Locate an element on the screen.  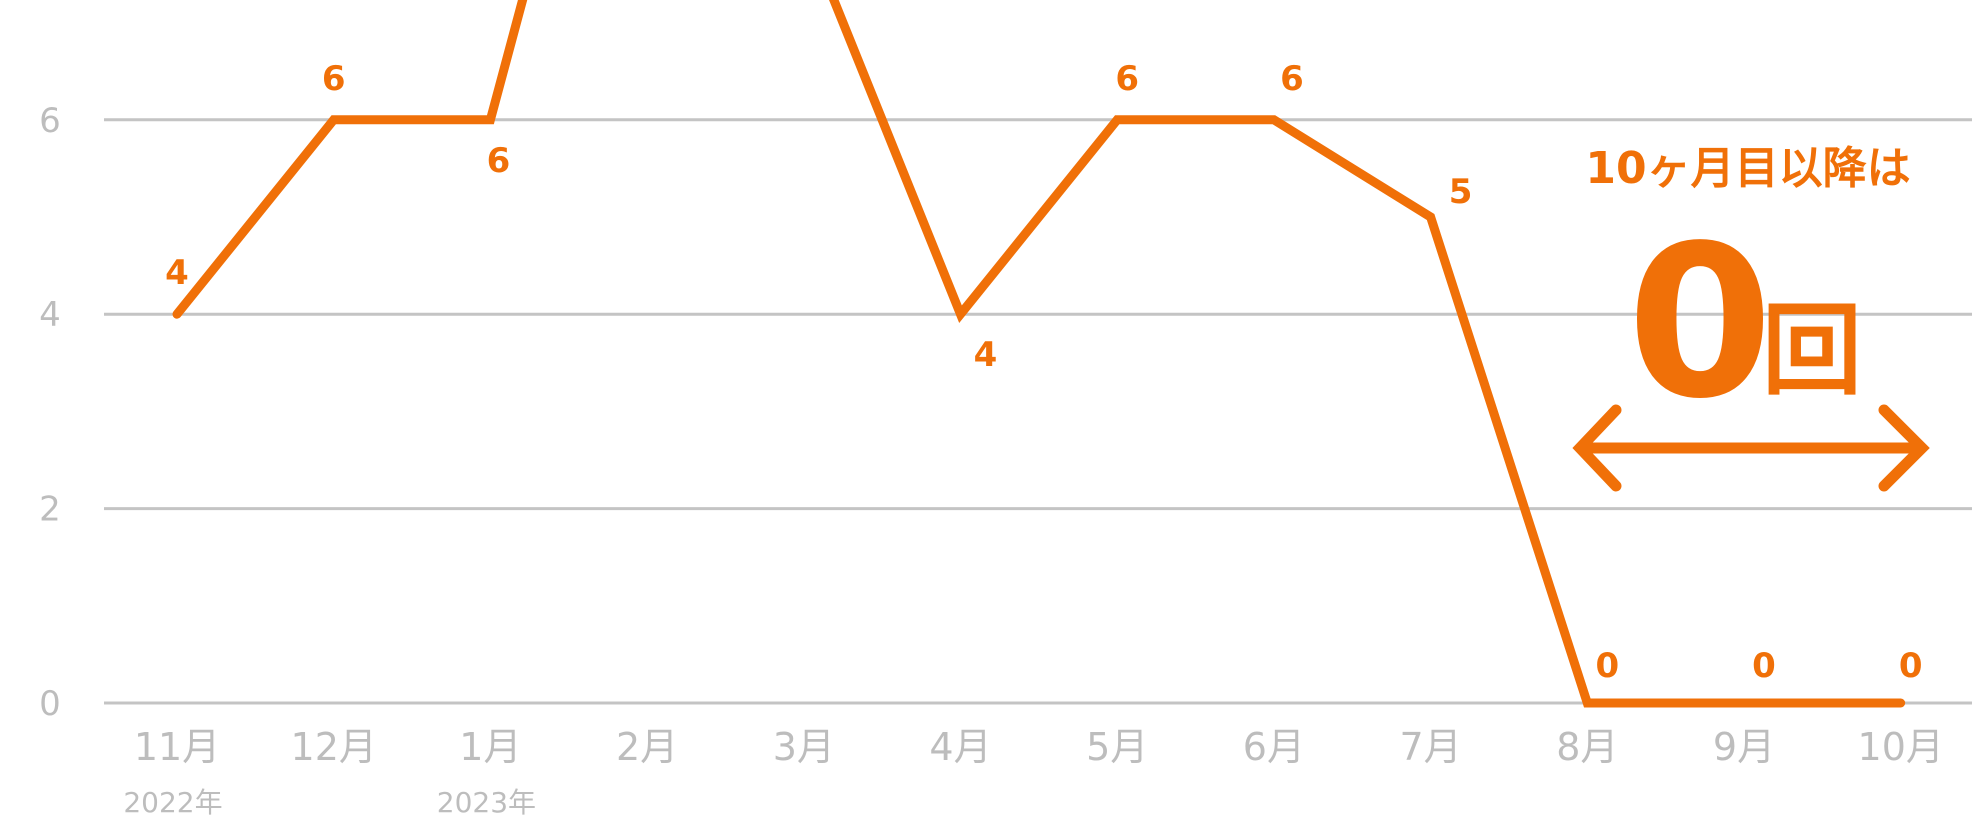
annotation-big-value: 0 is located at coordinates (1700, 322).